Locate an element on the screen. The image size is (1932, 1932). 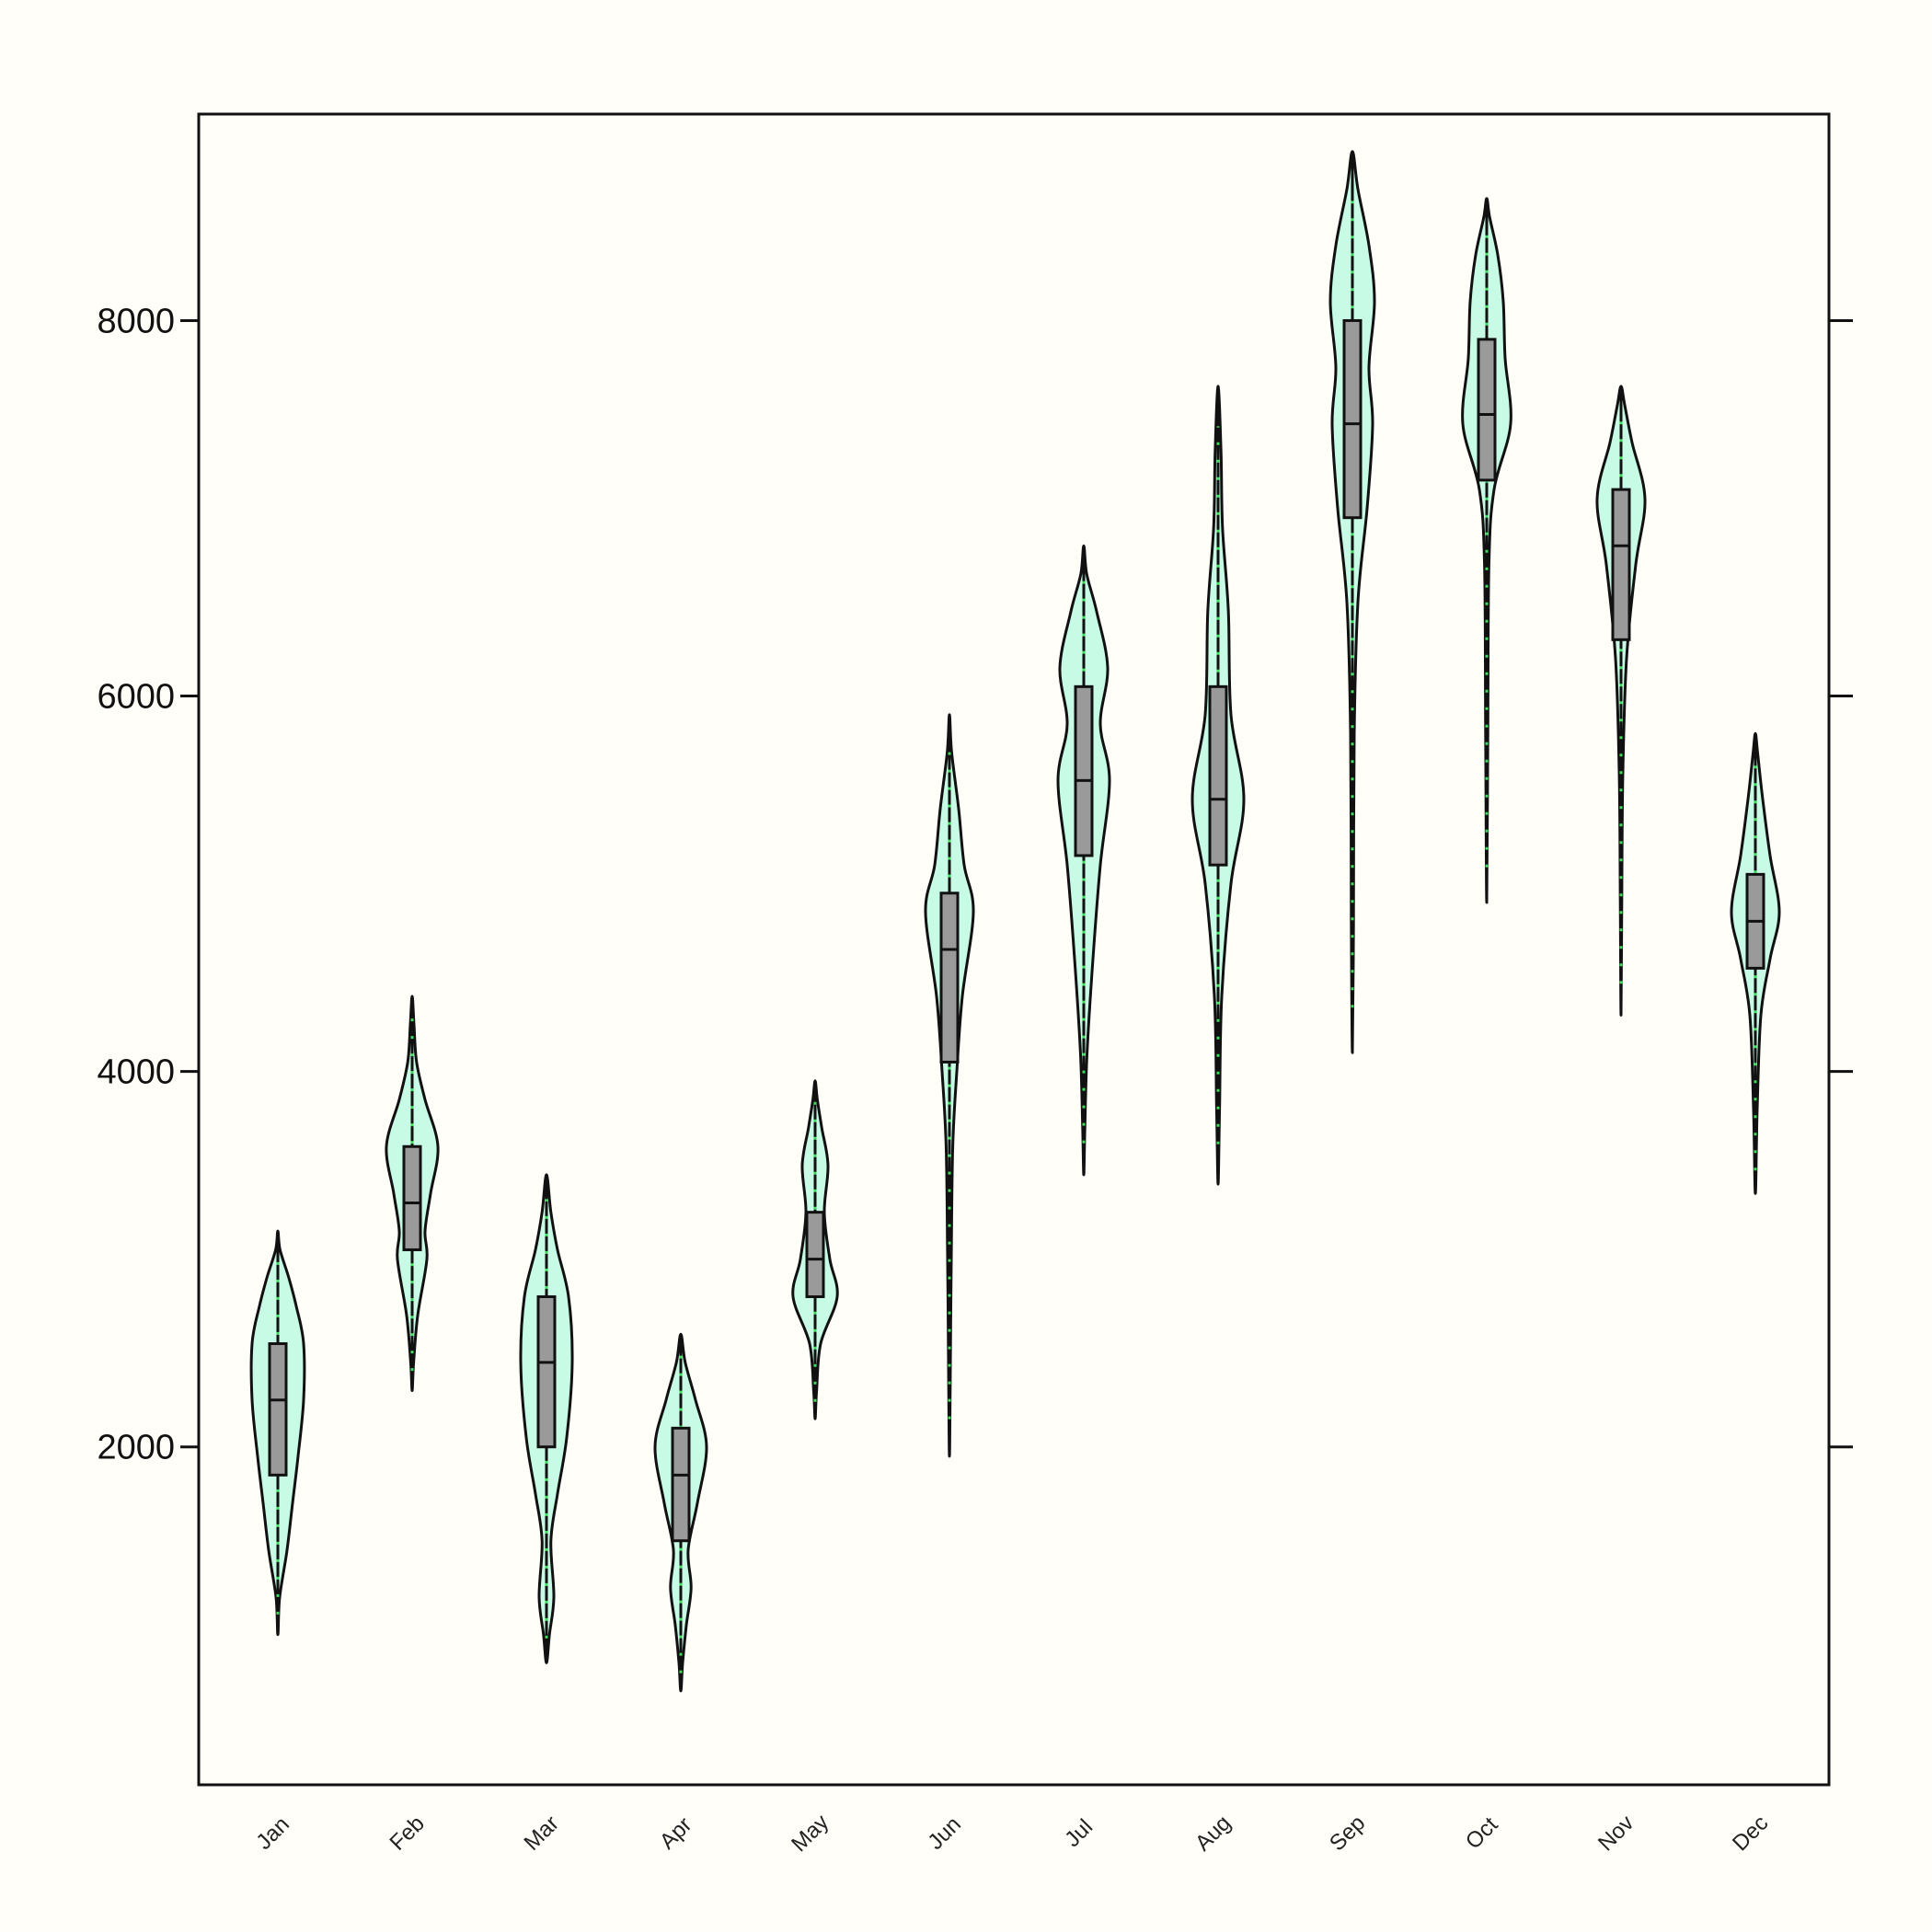
y-tick-label: 2000 is located at coordinates (136, 1448).